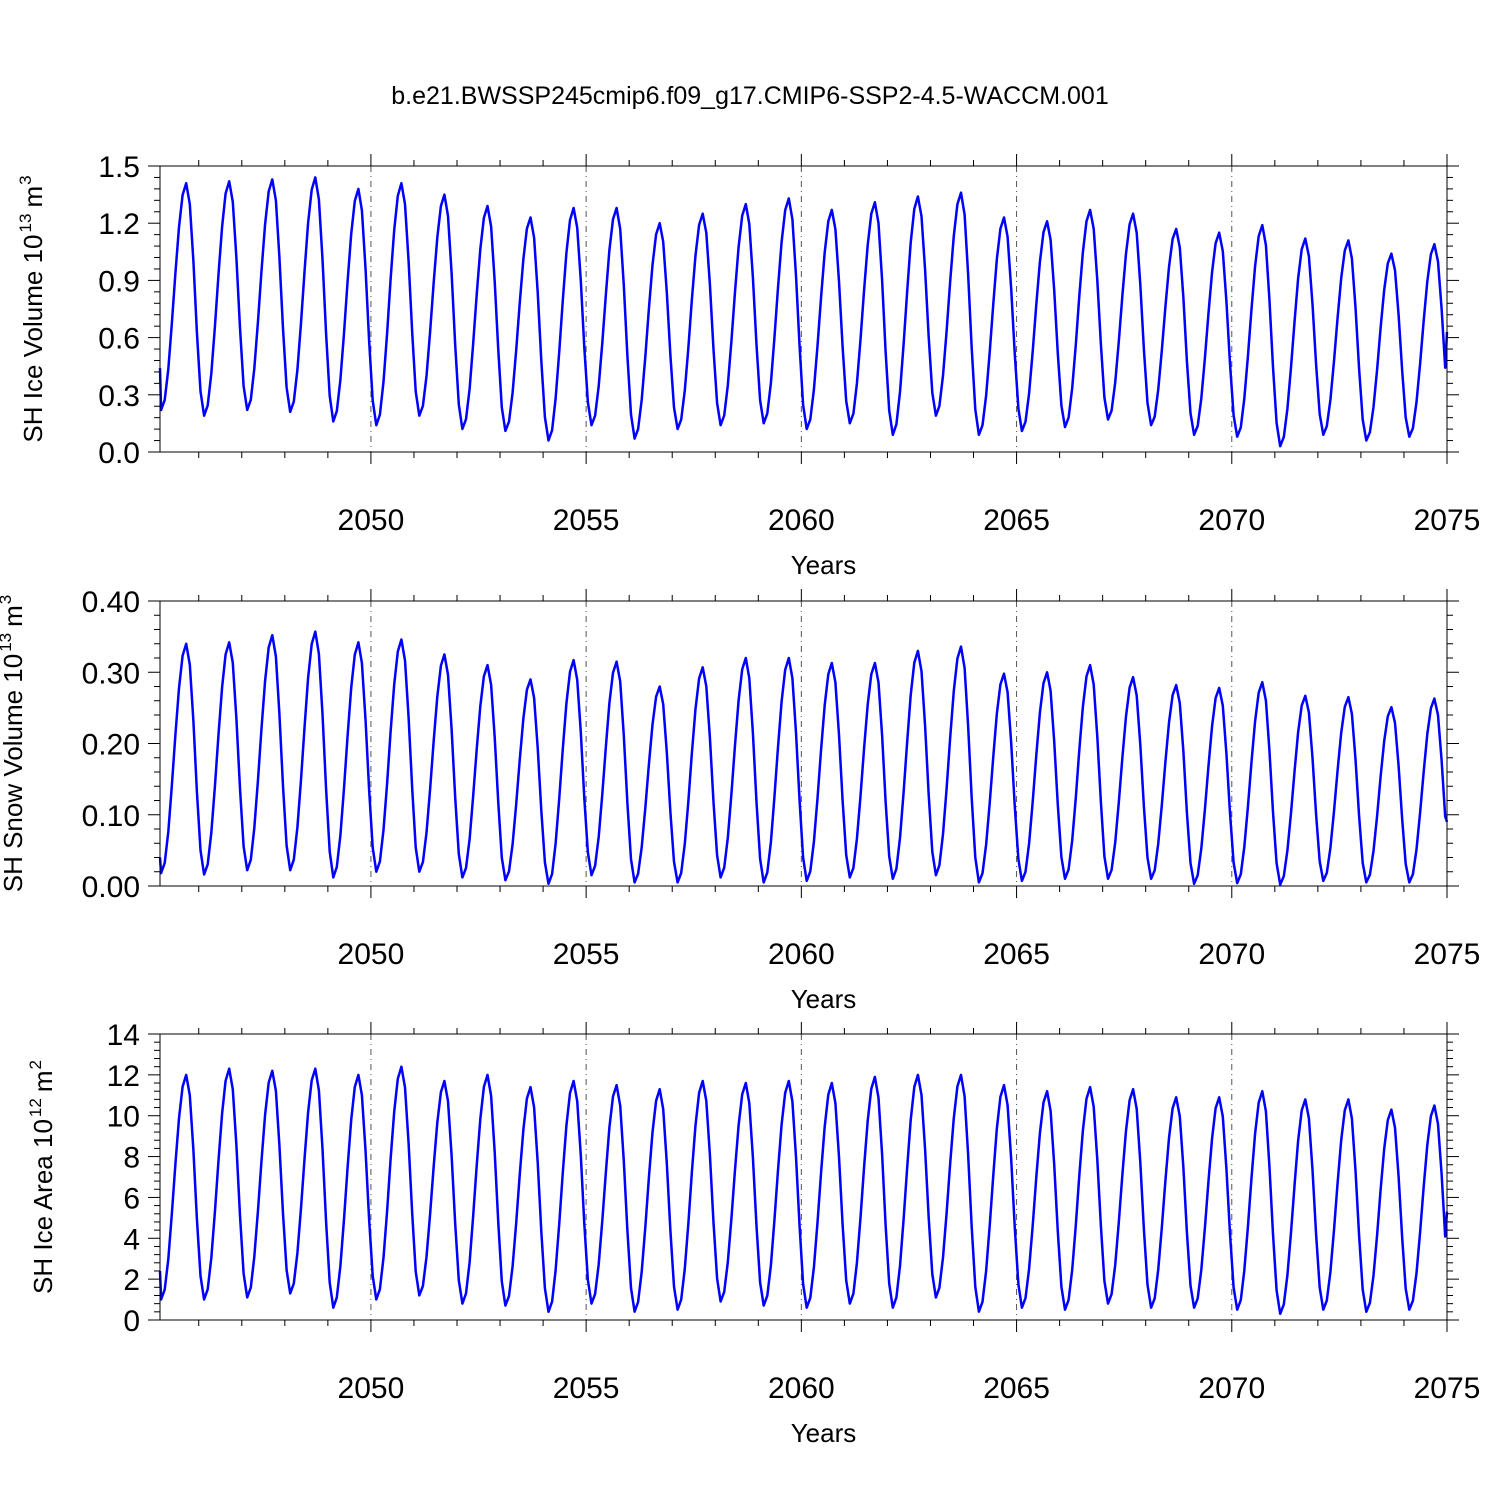 This screenshot has height=1500, width=1500. I want to click on y-tick-label: 1.2, so click(119, 224).